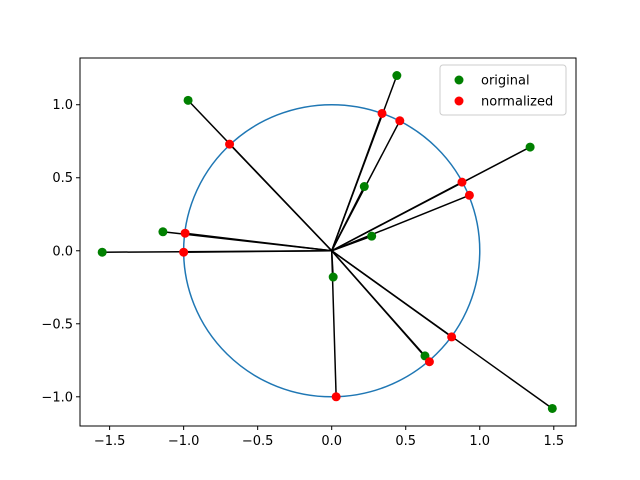 The width and height of the screenshot is (640, 480). I want to click on x-tick-label-2: −0.5, so click(258, 441).